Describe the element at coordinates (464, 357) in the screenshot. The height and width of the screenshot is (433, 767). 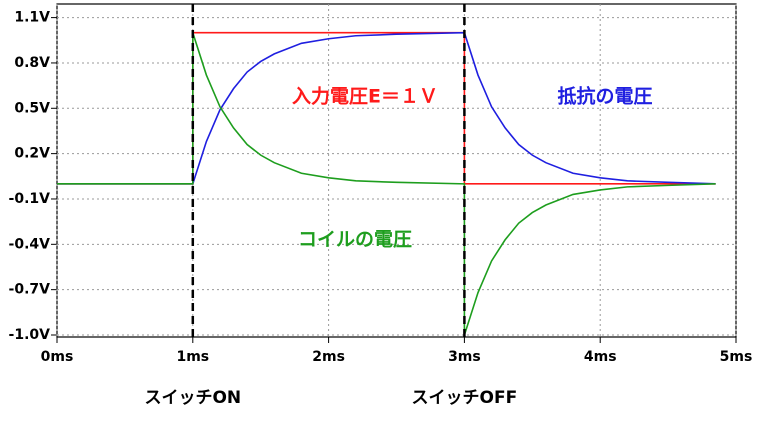
I see `x-tick-label: 3ms` at that location.